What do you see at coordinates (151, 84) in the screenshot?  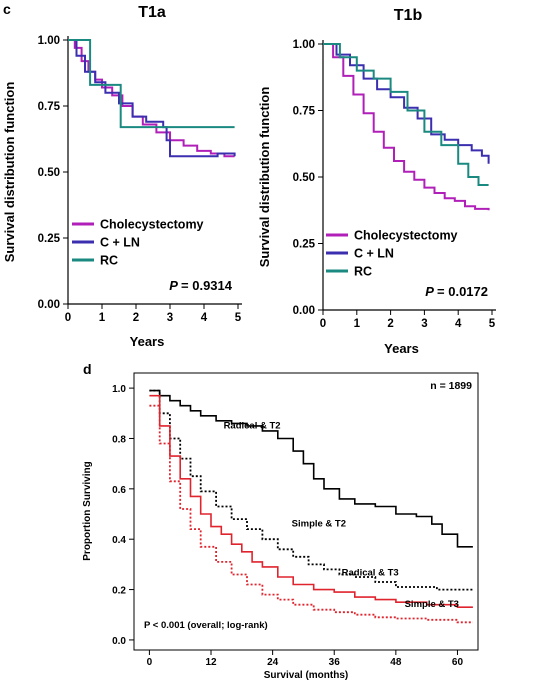 I see `t1a-series-line-rc` at bounding box center [151, 84].